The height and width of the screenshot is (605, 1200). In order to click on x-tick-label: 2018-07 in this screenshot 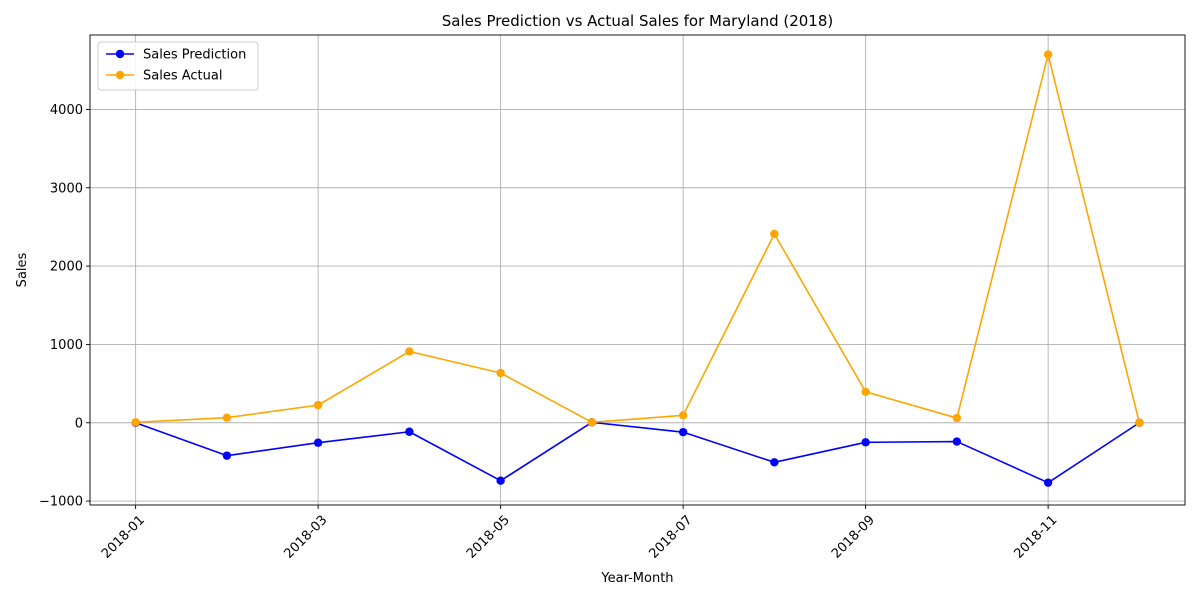, I will do `click(670, 537)`.